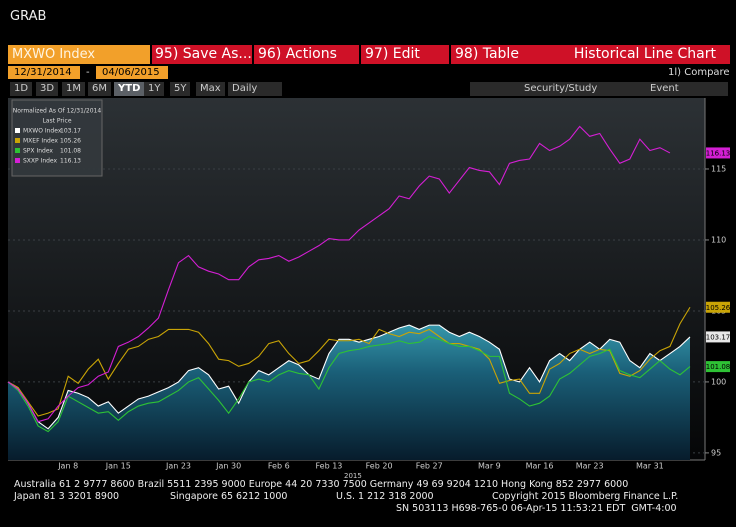  Describe the element at coordinates (385, 496) in the screenshot. I see `footer-line: U.S. 1 212 318 2000` at that location.